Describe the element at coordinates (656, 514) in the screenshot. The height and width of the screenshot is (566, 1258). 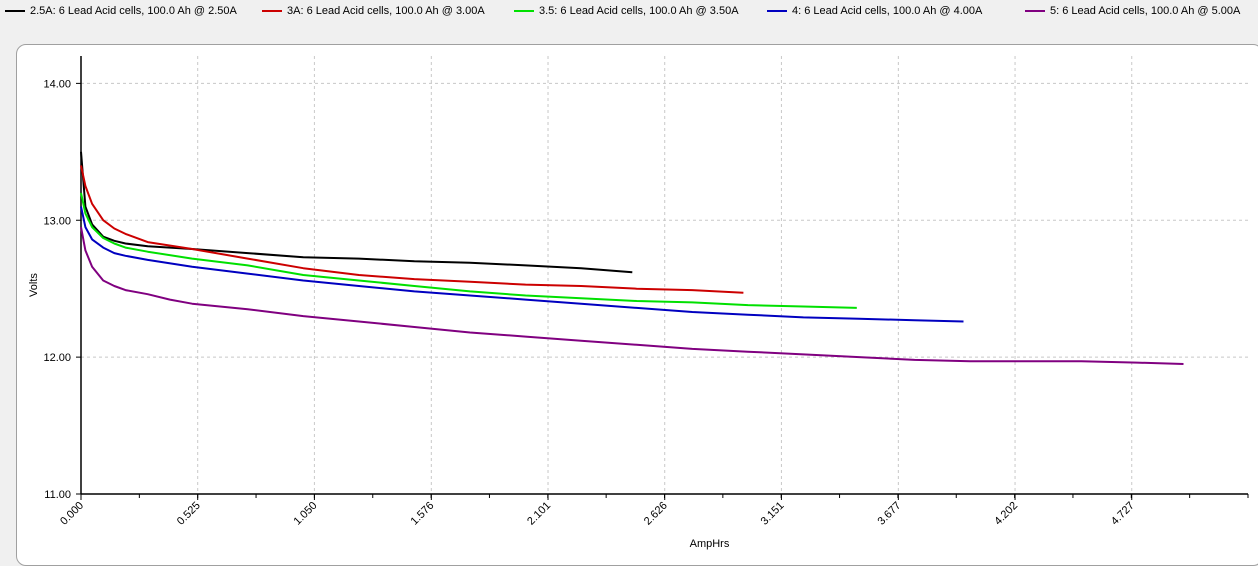
I see `x-tick-label: 2.626` at that location.